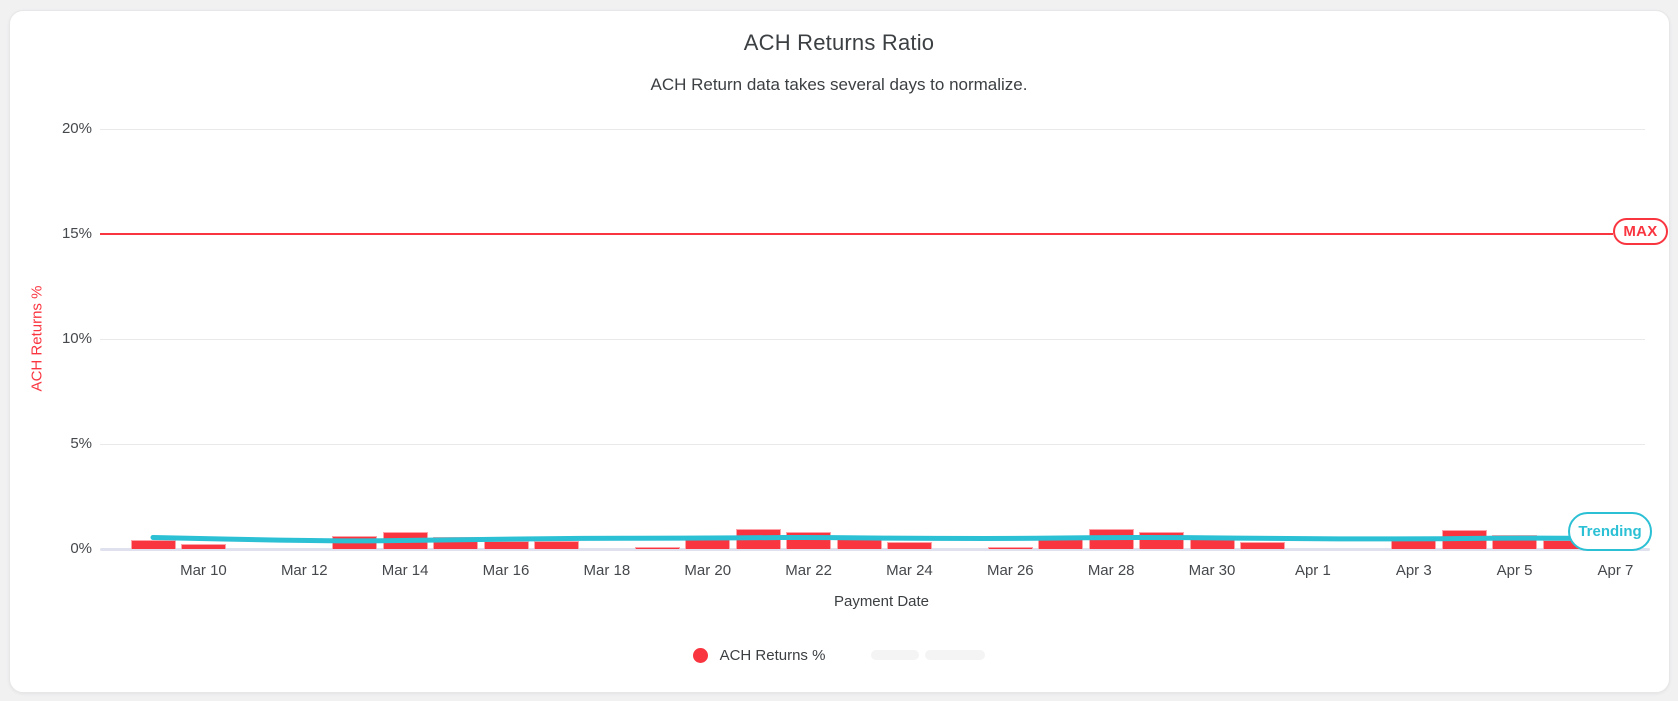 The height and width of the screenshot is (701, 1678). What do you see at coordinates (872, 444) in the screenshot?
I see `gridline-5%` at bounding box center [872, 444].